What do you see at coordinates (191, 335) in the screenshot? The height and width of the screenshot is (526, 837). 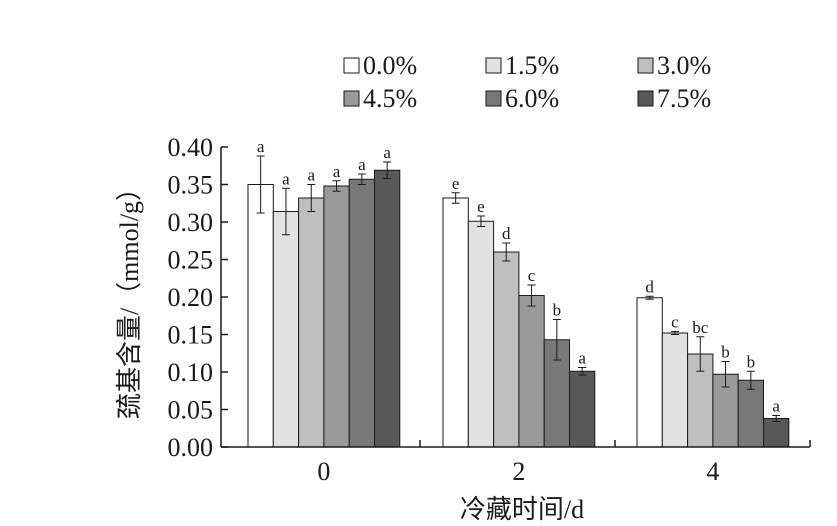 I see `y-tick-label: 0.15` at bounding box center [191, 335].